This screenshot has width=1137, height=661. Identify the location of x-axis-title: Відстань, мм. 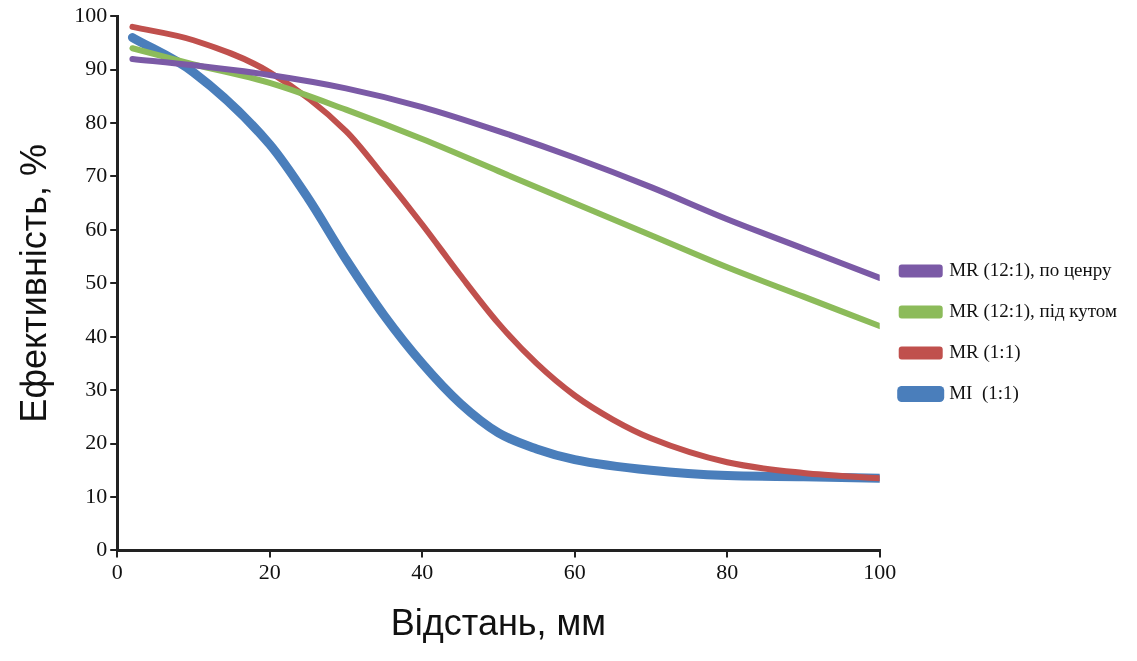
(498, 623).